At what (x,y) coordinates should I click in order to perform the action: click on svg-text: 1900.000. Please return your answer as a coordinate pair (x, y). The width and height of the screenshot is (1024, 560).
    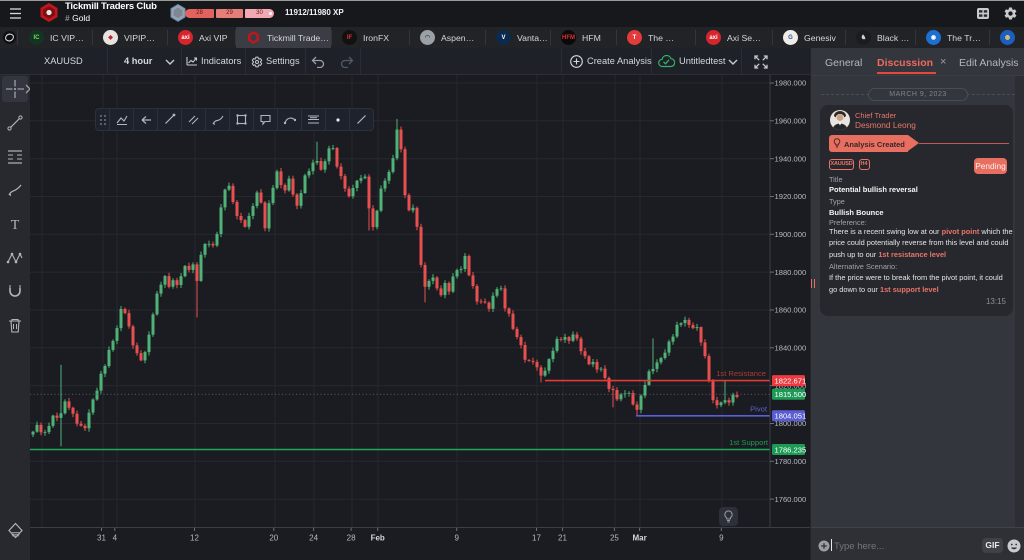
    Looking at the image, I should click on (791, 234).